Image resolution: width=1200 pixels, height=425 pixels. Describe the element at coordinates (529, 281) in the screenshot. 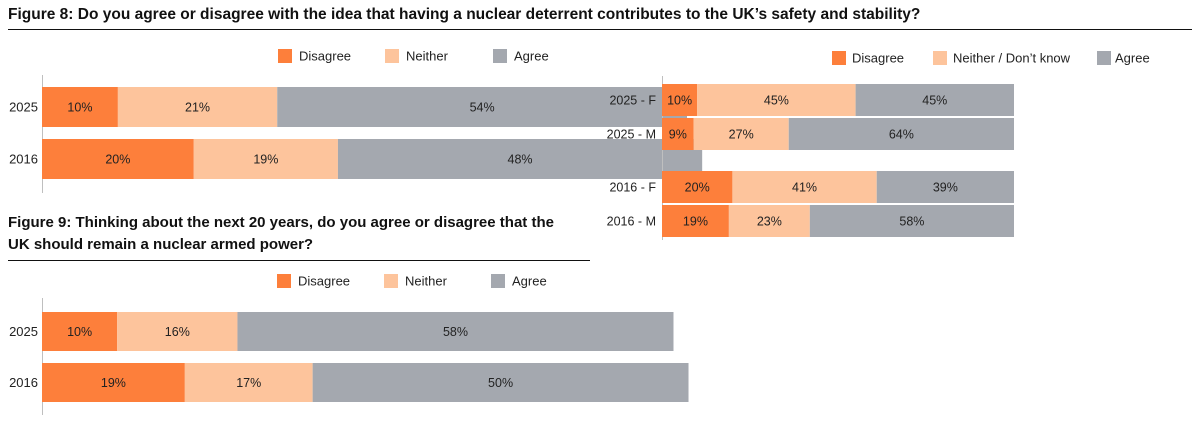

I see `fig9-overall-legend-label-2: Agree` at that location.